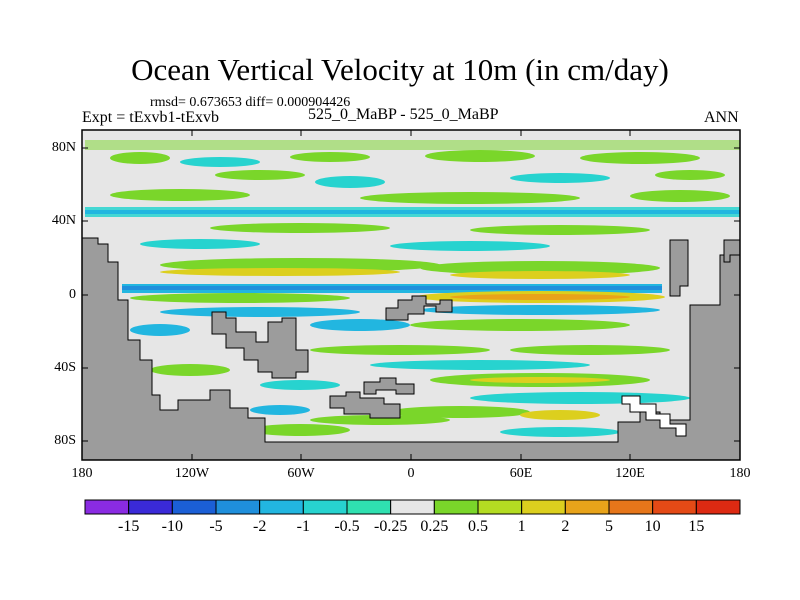 This screenshot has height=600, width=800. What do you see at coordinates (82, 473) in the screenshot?
I see `lon-label-180w: 180` at bounding box center [82, 473].